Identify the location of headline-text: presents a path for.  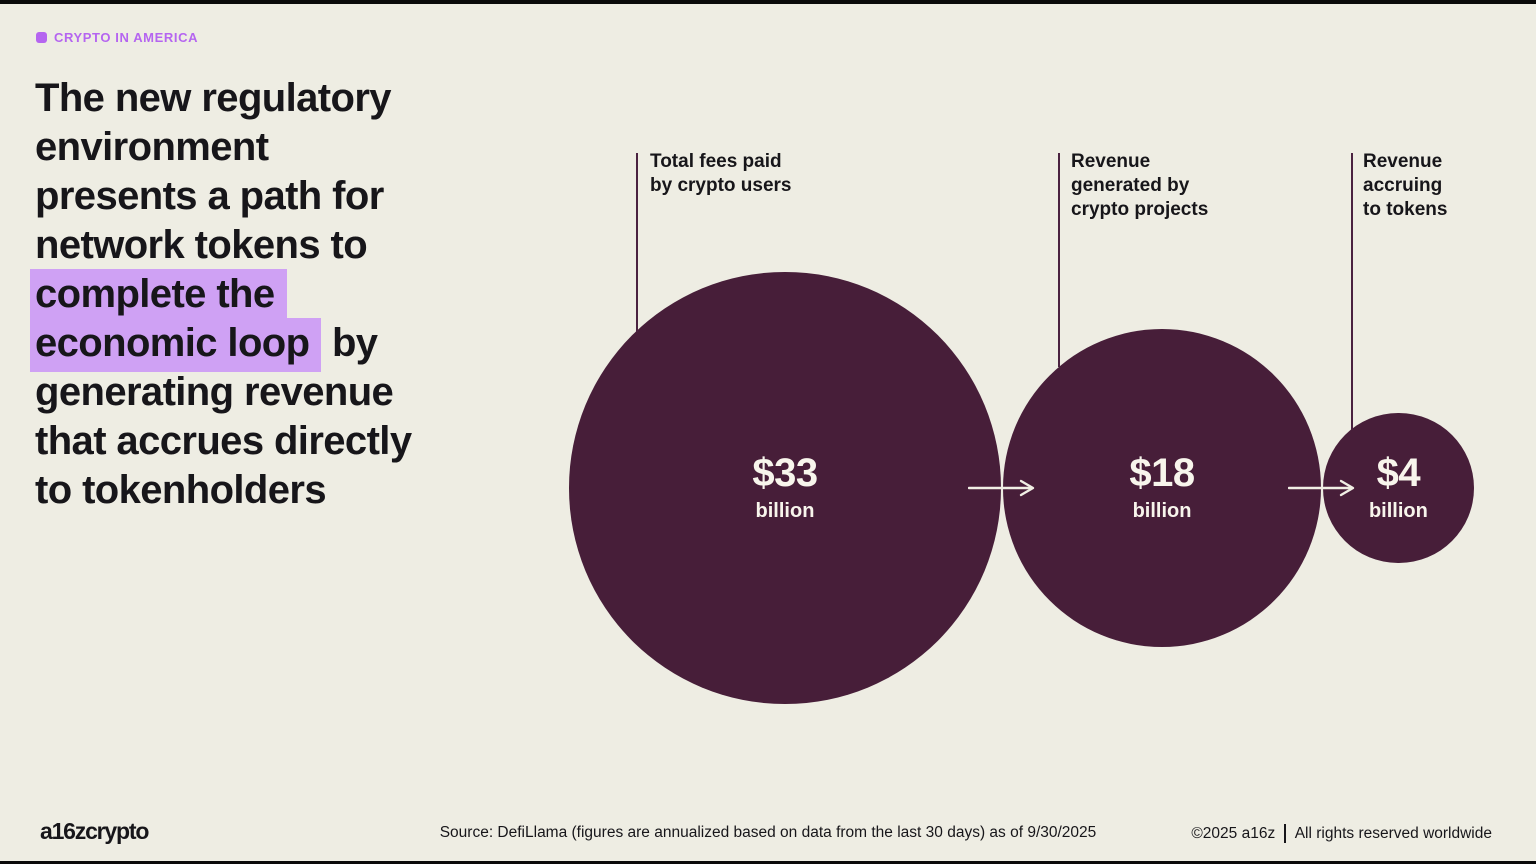
(209, 196).